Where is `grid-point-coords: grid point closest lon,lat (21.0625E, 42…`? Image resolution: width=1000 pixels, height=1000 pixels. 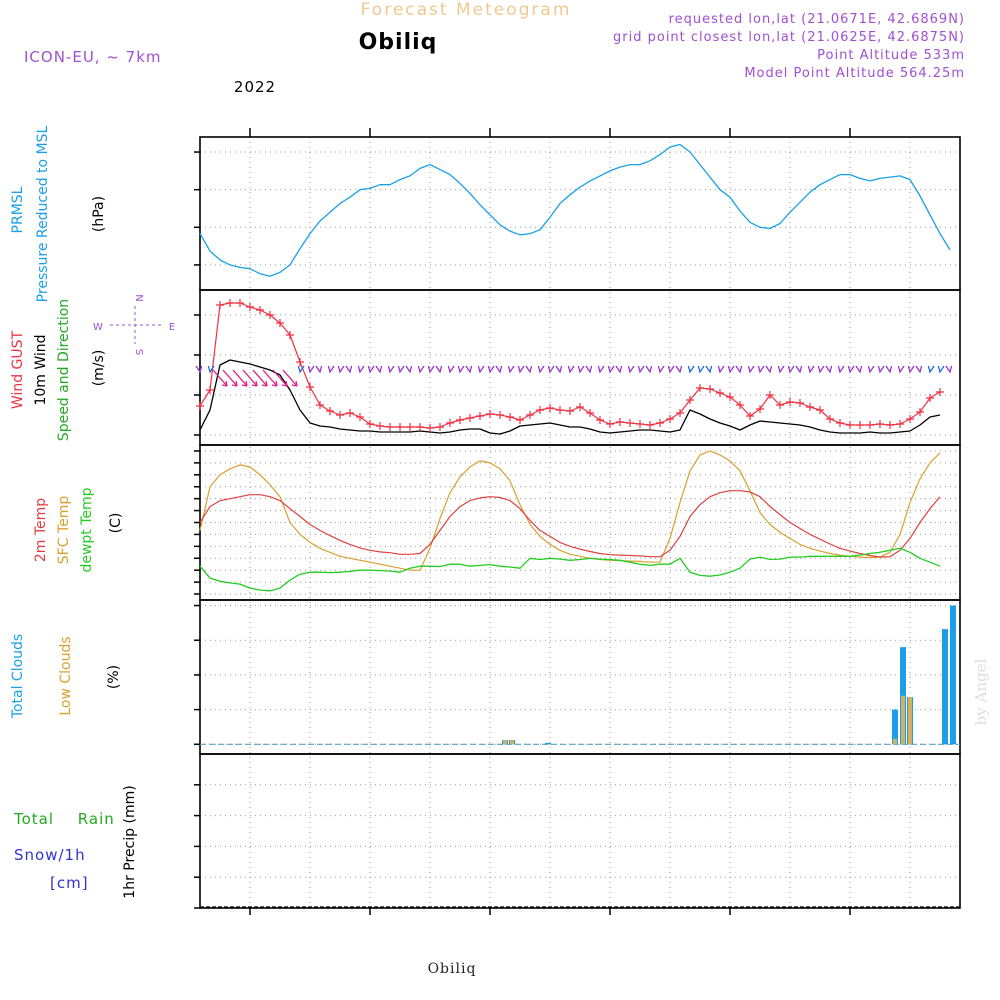
grid-point-coords: grid point closest lon,lat (21.0625E, 42… is located at coordinates (789, 37).